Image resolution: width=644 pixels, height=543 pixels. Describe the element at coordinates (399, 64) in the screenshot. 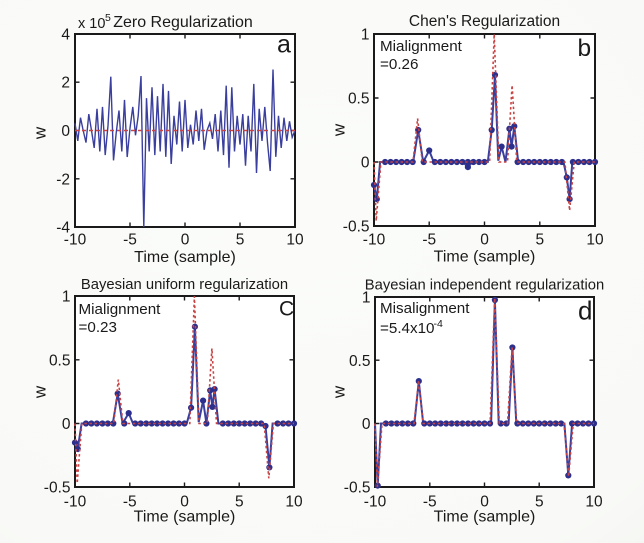

I see `svg-text: =0.26` at that location.